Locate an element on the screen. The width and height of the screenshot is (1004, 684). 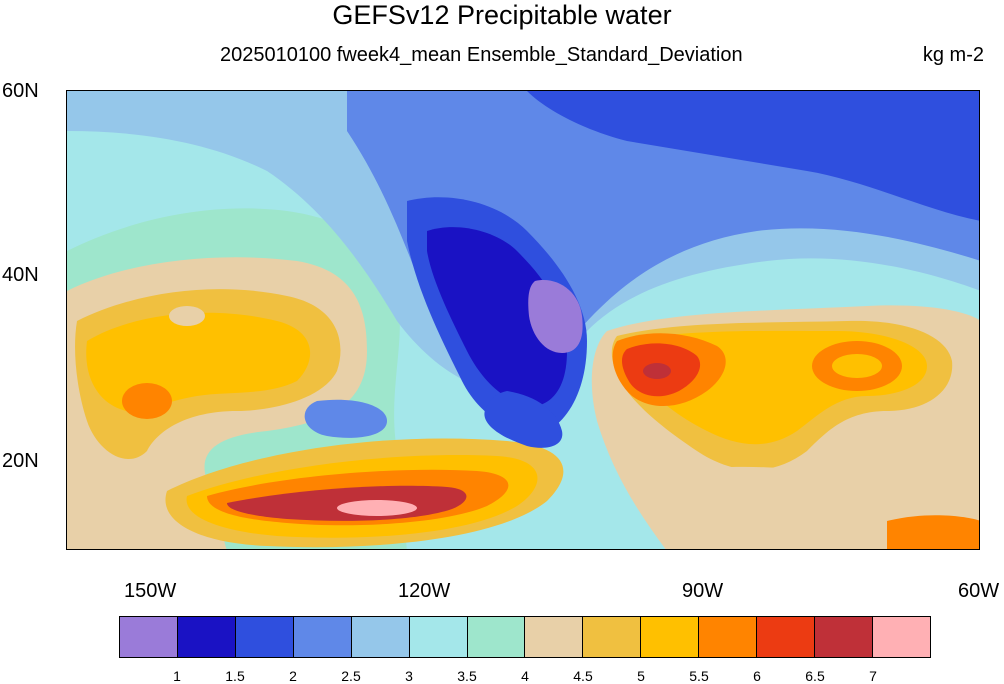
field-blue-mexico is located at coordinates (523, 419).